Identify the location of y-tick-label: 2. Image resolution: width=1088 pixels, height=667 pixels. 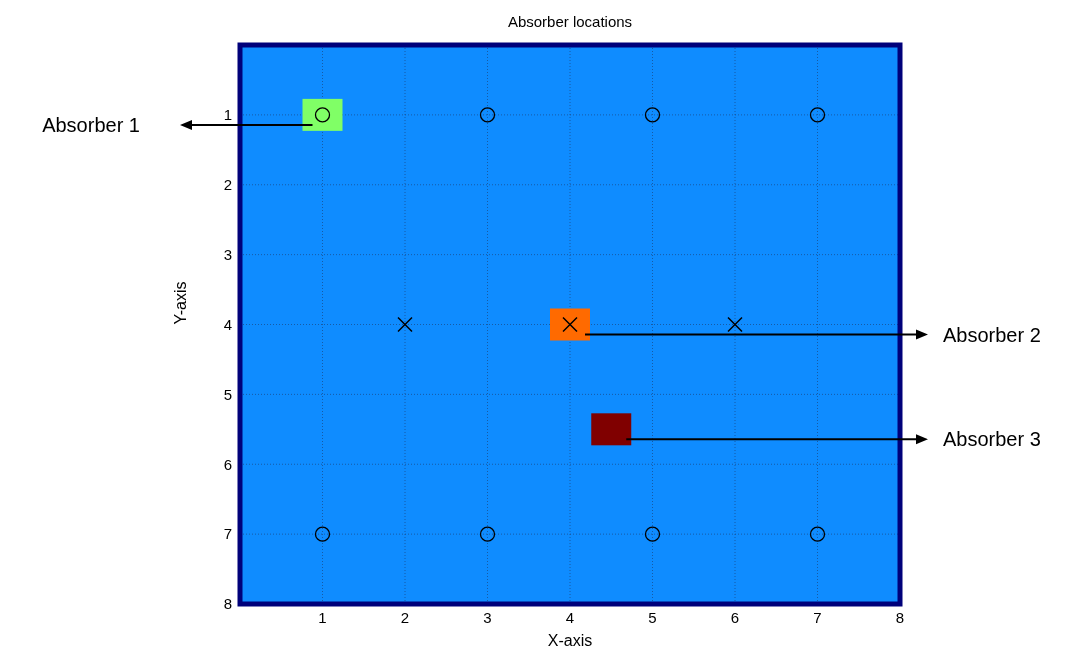
(227, 185).